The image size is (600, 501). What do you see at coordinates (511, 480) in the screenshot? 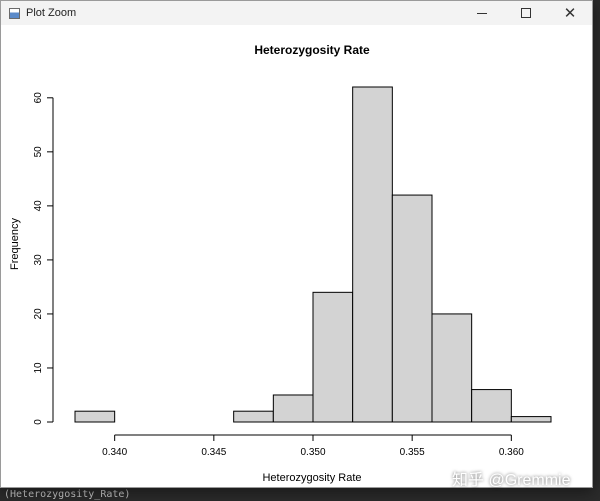
I see `watermark-text: 知乎 @Gremmie` at bounding box center [511, 480].